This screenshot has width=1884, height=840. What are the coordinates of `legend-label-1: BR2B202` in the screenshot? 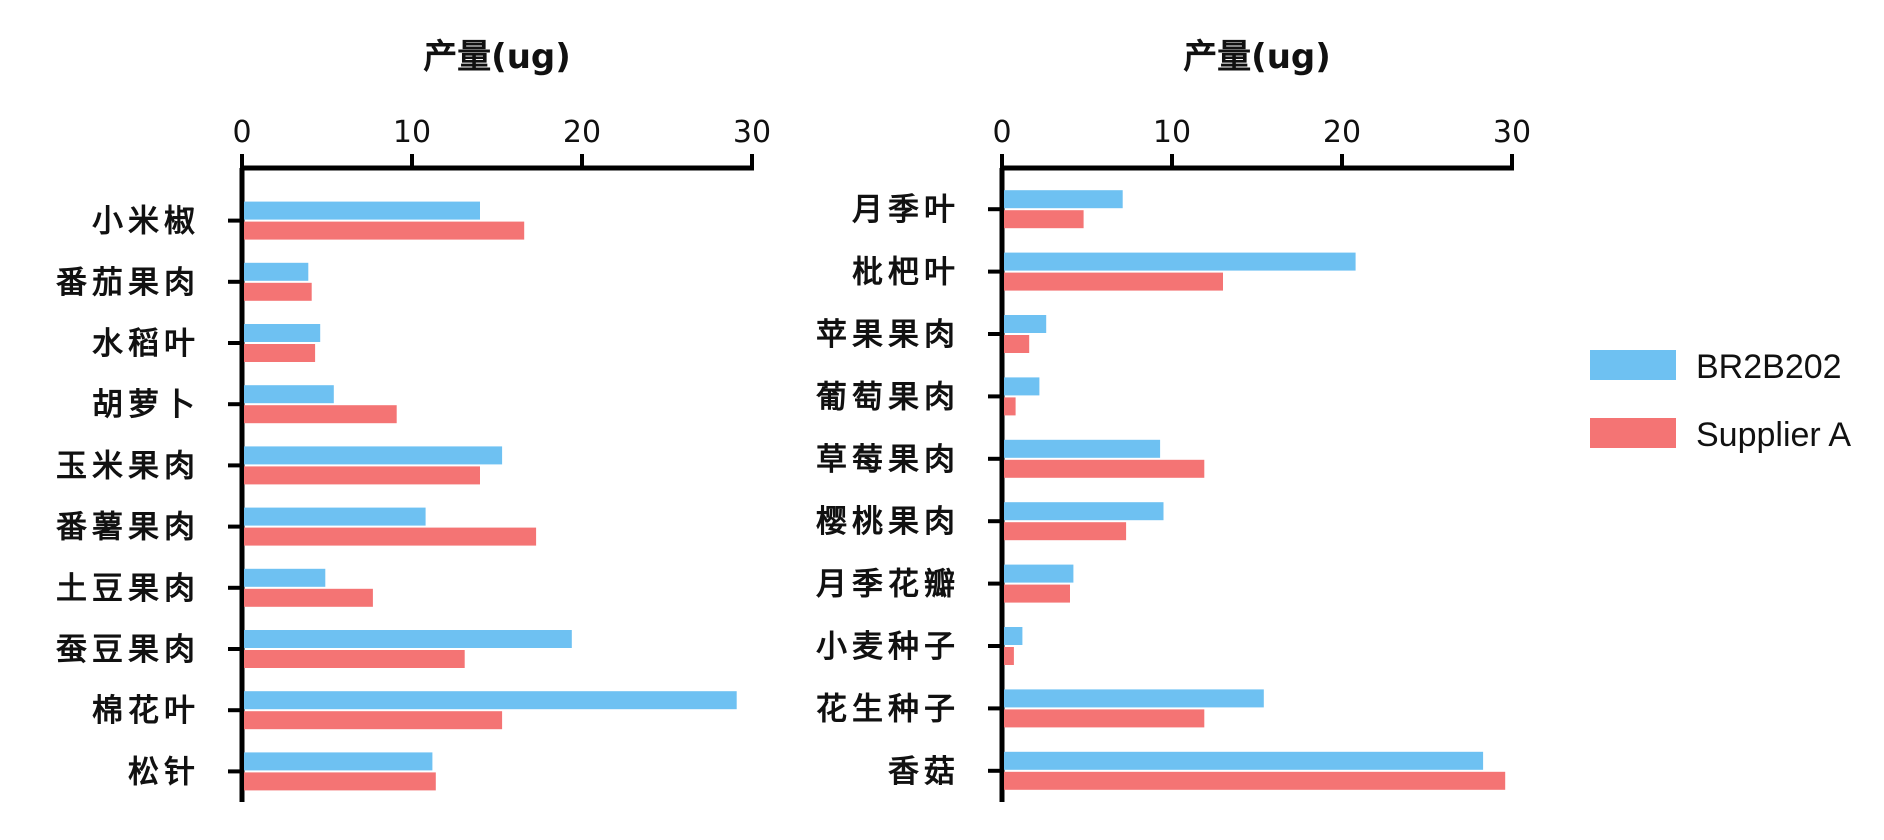 It's located at (1769, 367).